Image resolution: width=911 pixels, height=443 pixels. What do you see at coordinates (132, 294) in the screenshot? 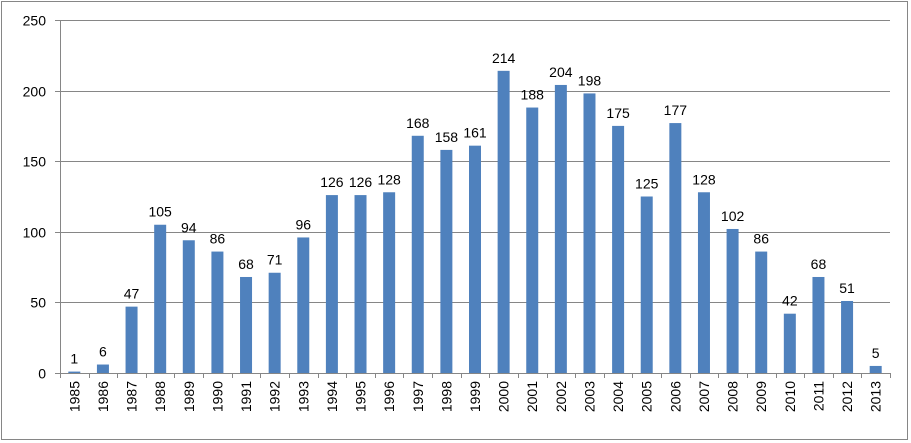
I see `data-label: 47` at bounding box center [132, 294].